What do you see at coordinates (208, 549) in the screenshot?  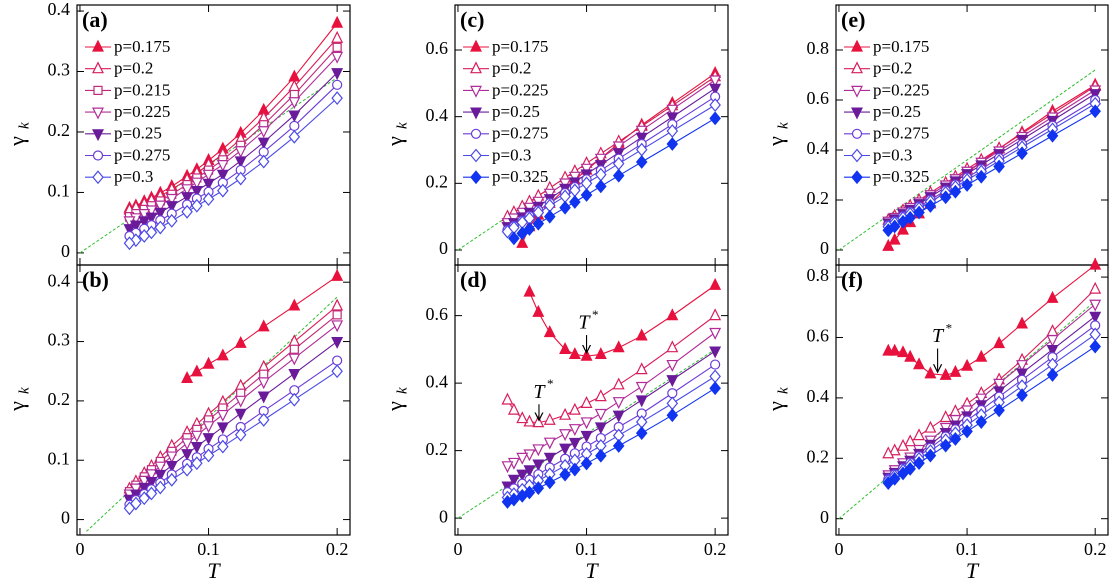 I see `x-tick-label: 0.1` at bounding box center [208, 549].